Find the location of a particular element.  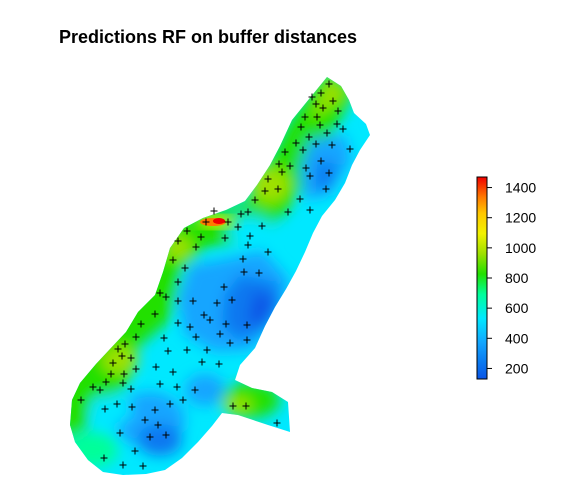

legend-colorbar is located at coordinates (482, 278).